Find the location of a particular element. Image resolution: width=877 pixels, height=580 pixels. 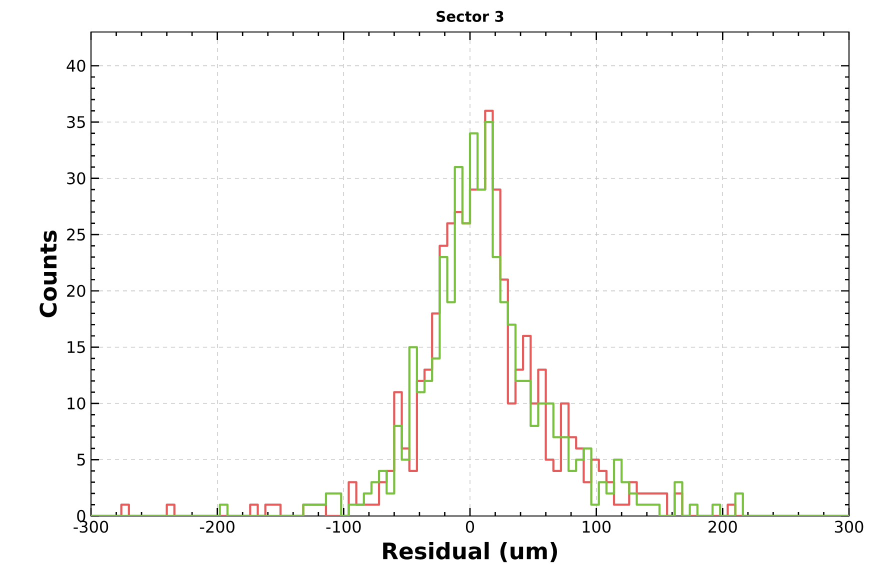

x-tick-label: -100 is located at coordinates (343, 526).